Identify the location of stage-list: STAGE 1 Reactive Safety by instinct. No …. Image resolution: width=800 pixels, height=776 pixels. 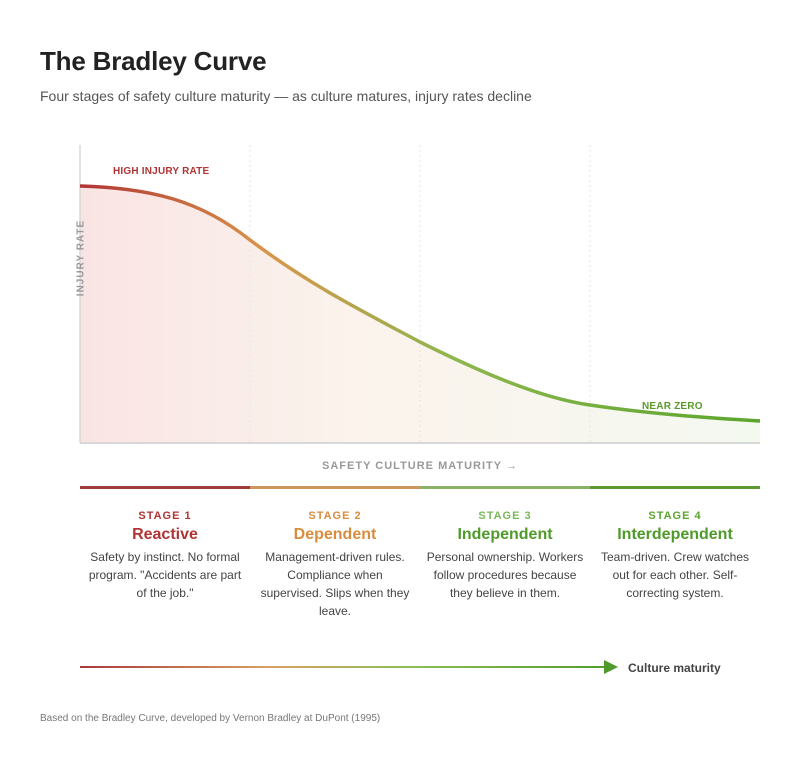
(420, 565).